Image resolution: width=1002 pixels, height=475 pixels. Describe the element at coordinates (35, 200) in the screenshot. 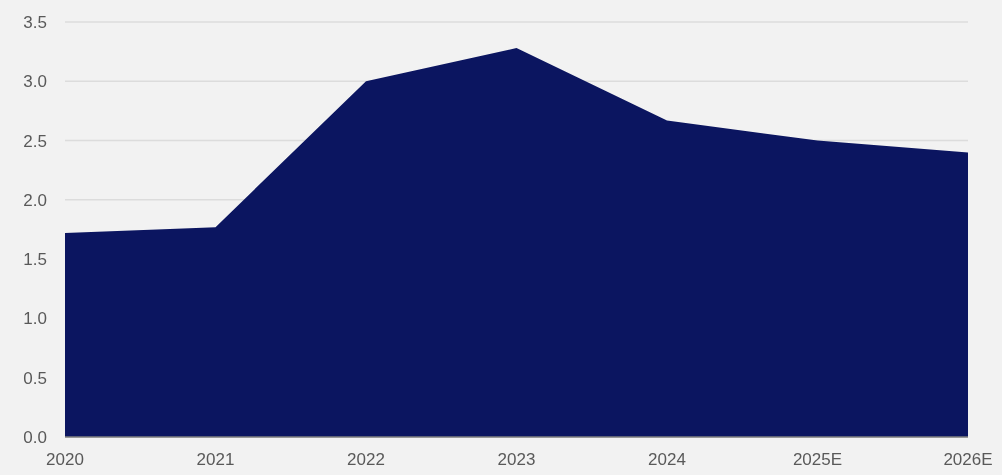

I see `y-tick-label: 2.0` at that location.